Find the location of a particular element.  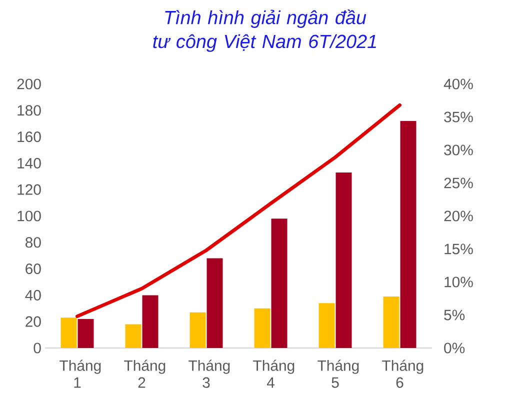

y-tick-label: 40 is located at coordinates (33, 295).